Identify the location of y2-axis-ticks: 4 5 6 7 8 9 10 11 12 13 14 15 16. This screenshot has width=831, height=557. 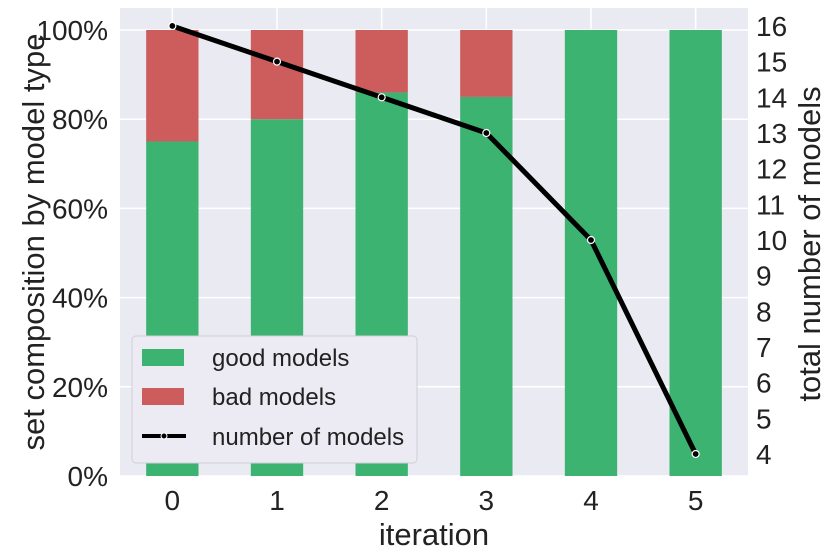
(771, 240).